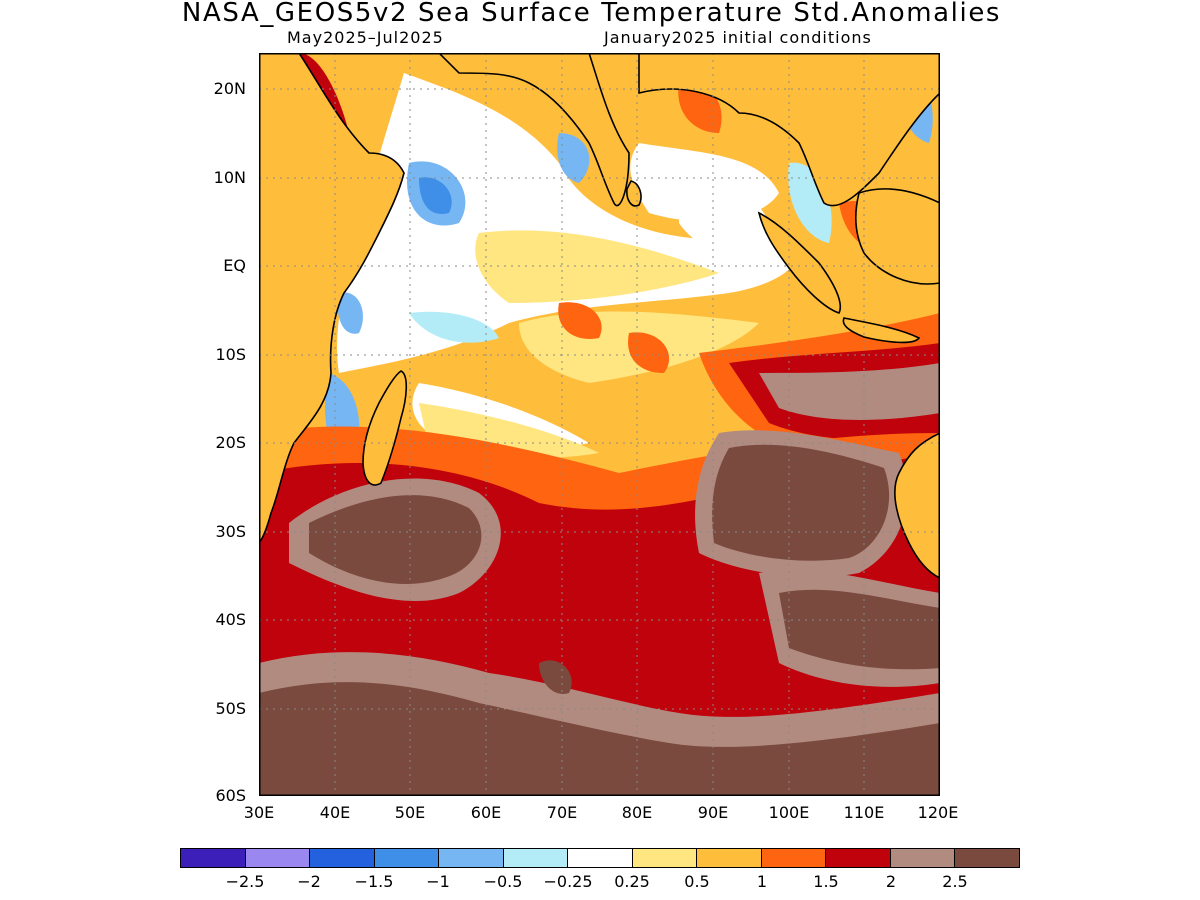 The image size is (1200, 900). Describe the element at coordinates (245, 881) in the screenshot. I see `colorbar-label: −2.5` at that location.